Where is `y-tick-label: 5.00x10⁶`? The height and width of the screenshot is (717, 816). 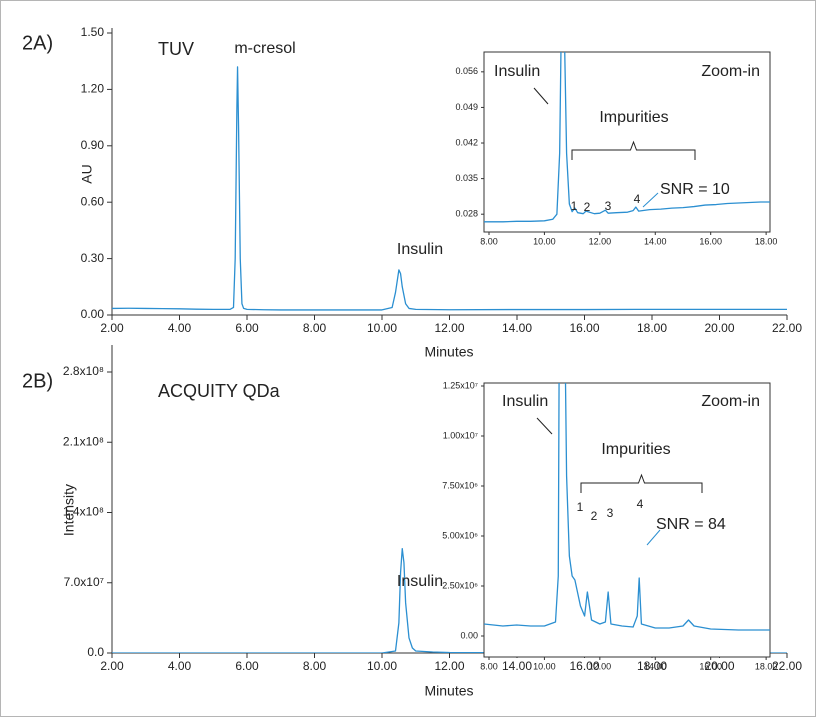
y-tick-label: 5.00x10⁶ is located at coordinates (460, 535).